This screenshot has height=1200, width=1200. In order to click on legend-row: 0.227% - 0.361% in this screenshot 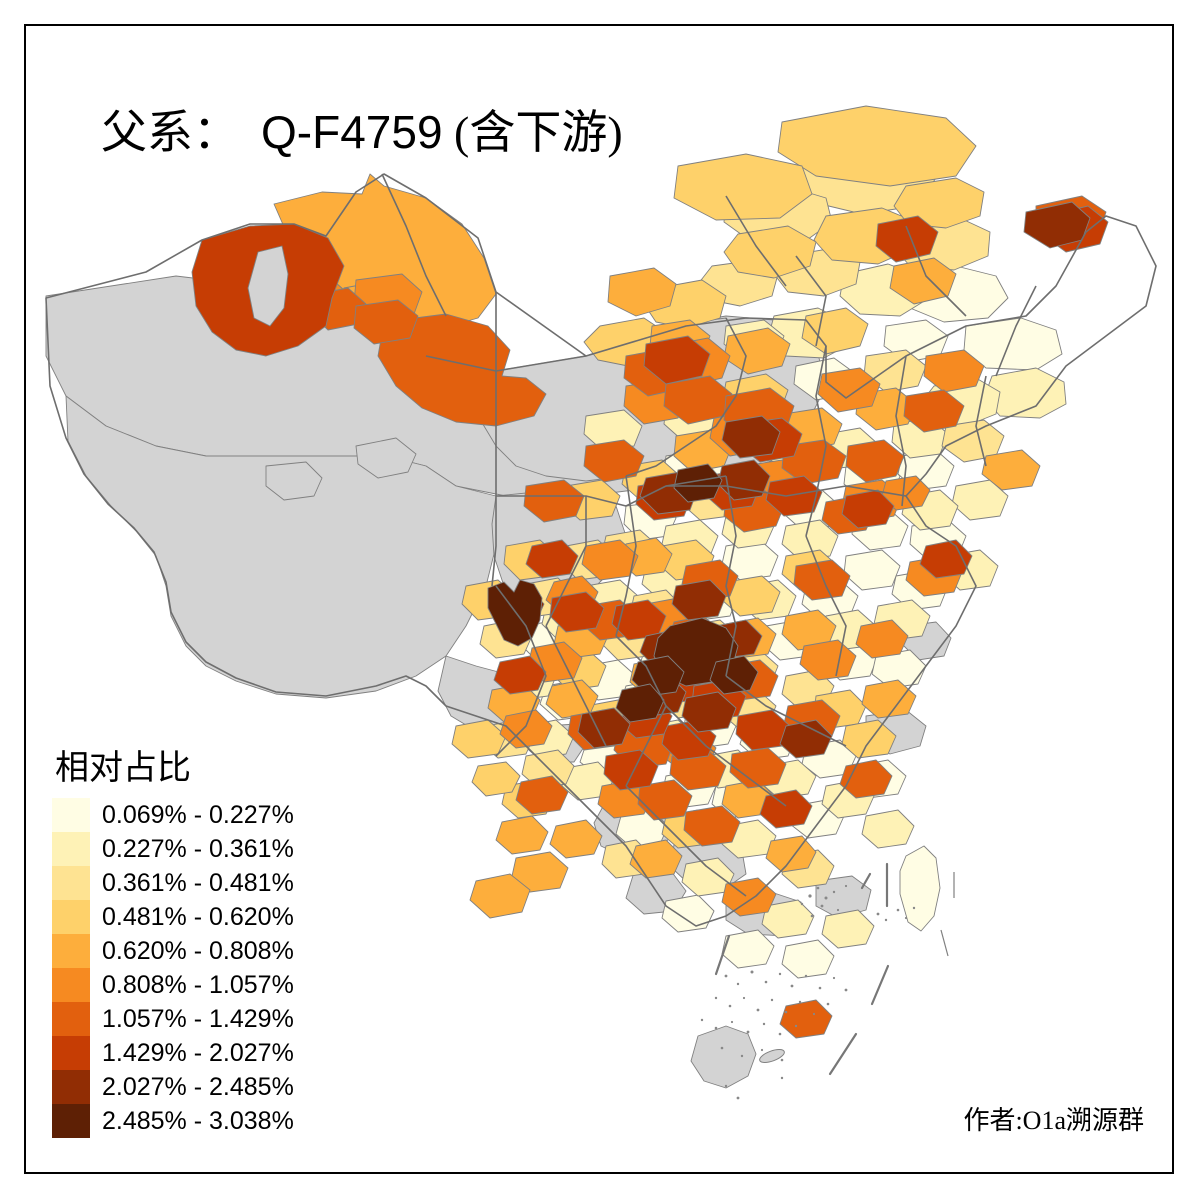, I will do `click(202, 849)`.